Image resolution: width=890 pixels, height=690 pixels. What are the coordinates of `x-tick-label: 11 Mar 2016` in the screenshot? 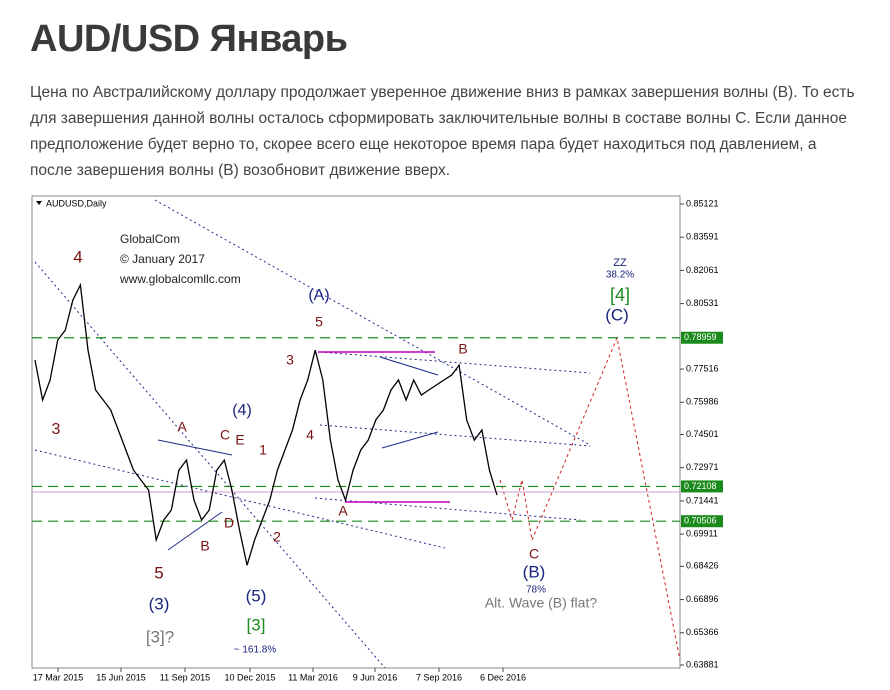 It's located at (313, 677).